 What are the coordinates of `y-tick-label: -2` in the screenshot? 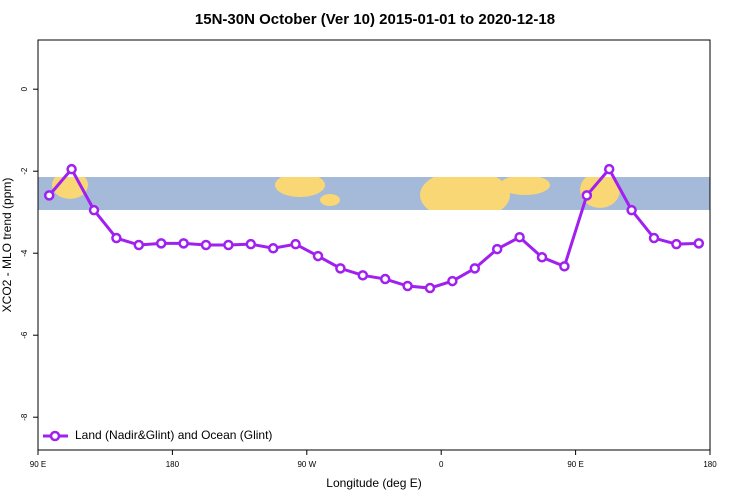 It's located at (24, 171).